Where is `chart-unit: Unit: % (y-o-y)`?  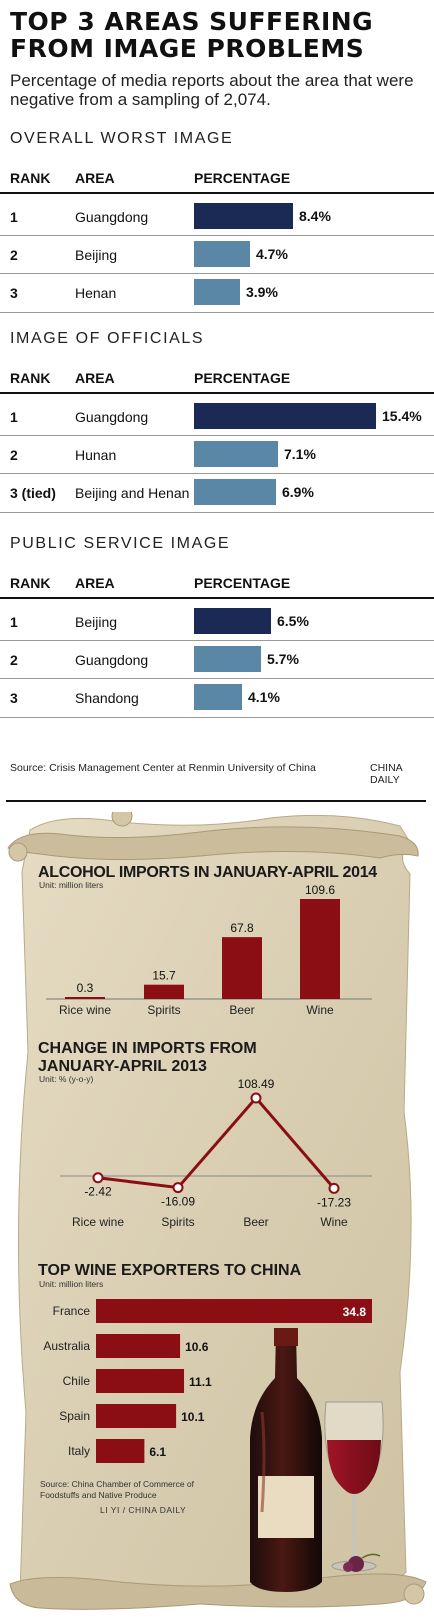 chart-unit: Unit: % (y-o-y) is located at coordinates (66, 1079).